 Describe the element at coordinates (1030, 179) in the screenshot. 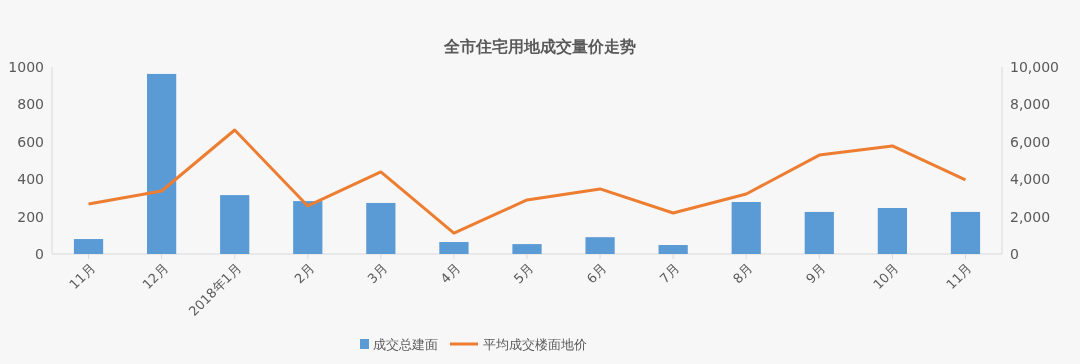

I see `y2-tick-label: 4,000` at that location.